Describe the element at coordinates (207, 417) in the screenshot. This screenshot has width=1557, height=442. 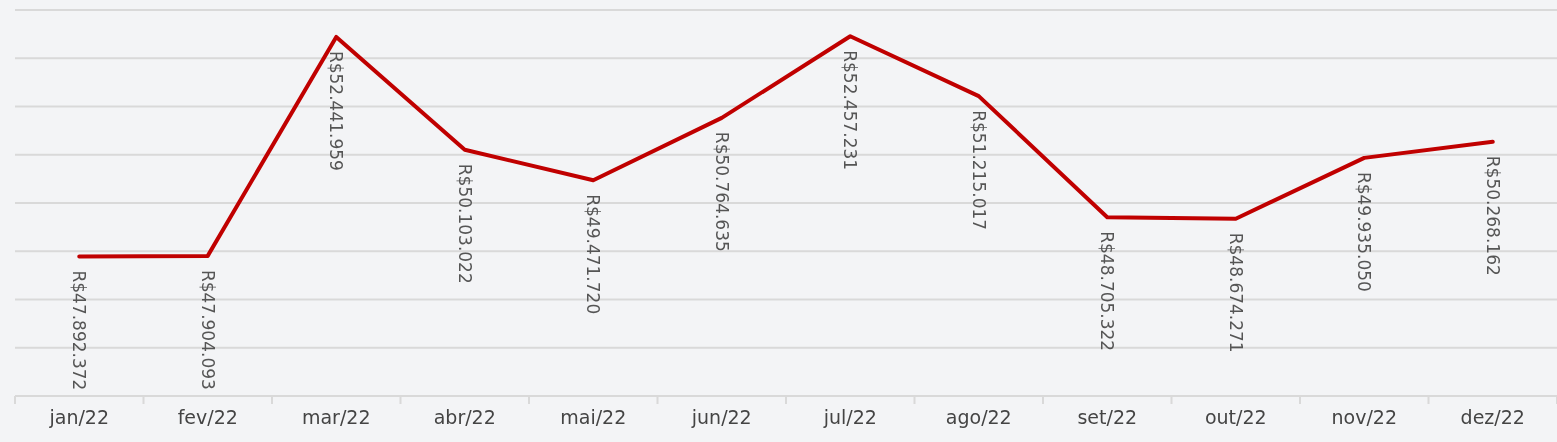
I see `x-tick-label: fev/22` at that location.